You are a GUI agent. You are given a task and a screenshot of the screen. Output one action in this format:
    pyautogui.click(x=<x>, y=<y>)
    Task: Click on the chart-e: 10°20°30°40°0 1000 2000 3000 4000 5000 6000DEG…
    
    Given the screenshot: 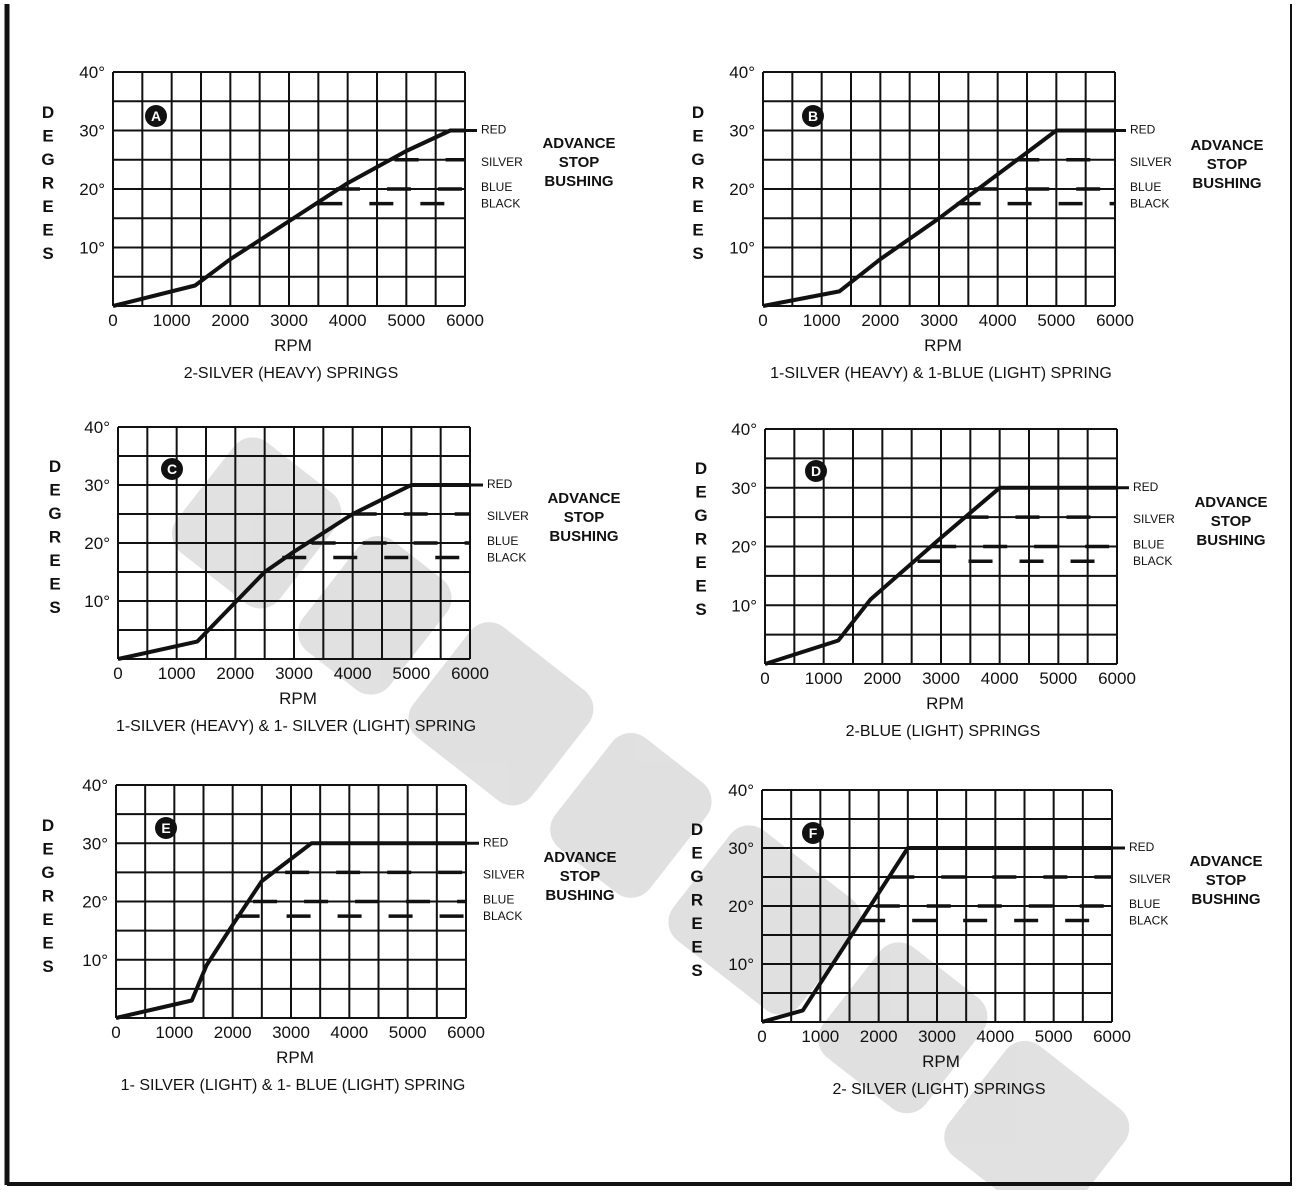 What is the action you would take?
    pyautogui.click(x=328, y=935)
    